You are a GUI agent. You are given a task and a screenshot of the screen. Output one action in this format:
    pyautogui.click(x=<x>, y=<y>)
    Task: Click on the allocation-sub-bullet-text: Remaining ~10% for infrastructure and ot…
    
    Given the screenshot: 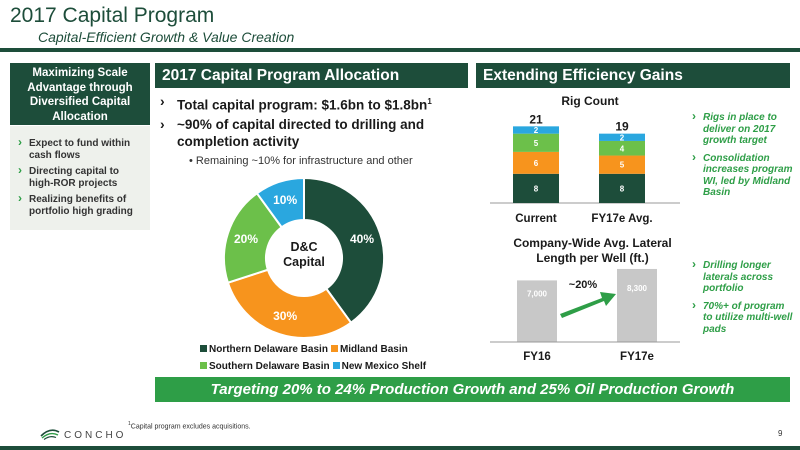 What is the action you would take?
    pyautogui.click(x=304, y=161)
    